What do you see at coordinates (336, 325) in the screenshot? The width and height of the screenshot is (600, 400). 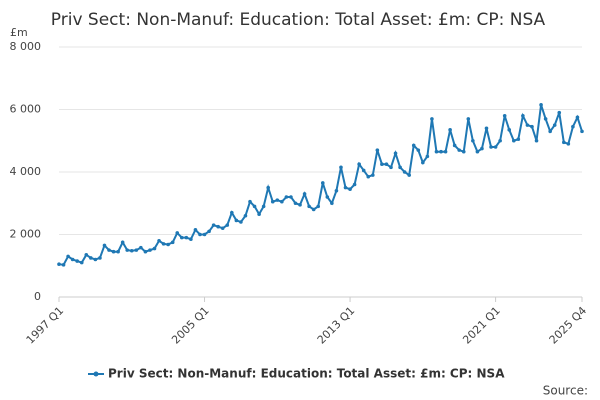 I see `x-tick-label: 2013 Q1` at bounding box center [336, 325].